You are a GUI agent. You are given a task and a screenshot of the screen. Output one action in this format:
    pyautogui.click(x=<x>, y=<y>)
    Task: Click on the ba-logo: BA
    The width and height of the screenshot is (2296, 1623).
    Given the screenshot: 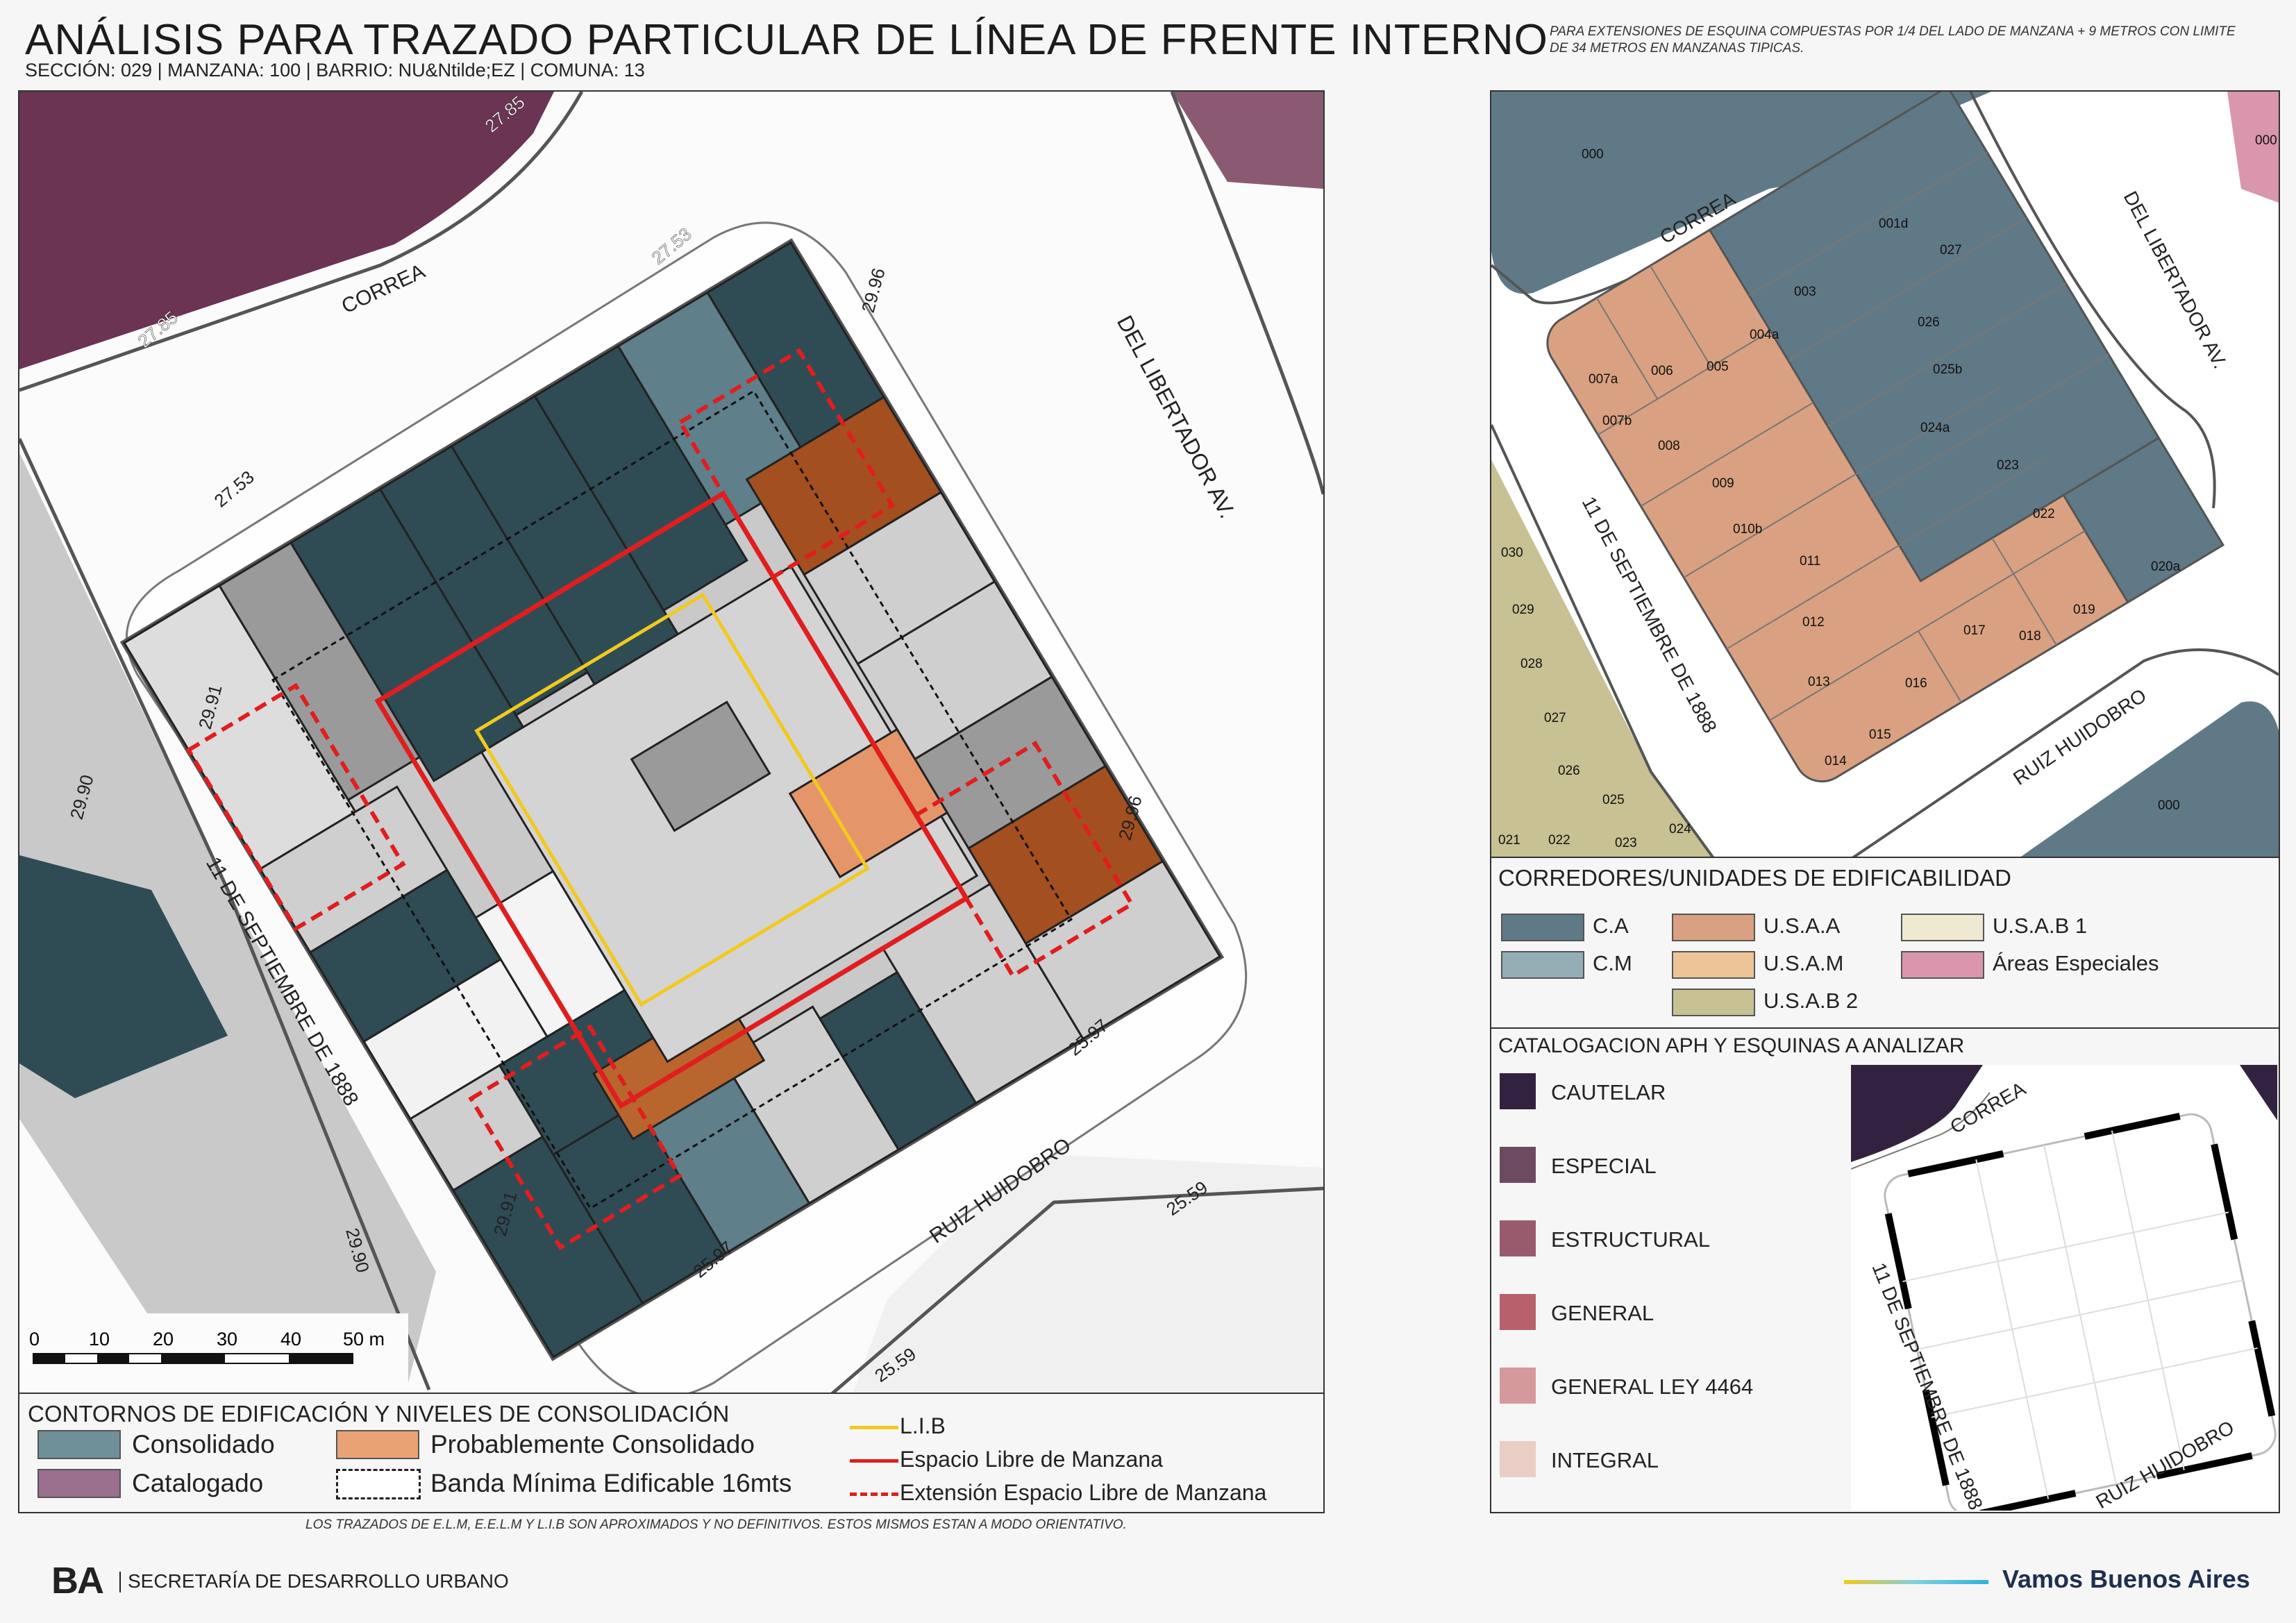 What is the action you would take?
    pyautogui.click(x=77, y=1580)
    